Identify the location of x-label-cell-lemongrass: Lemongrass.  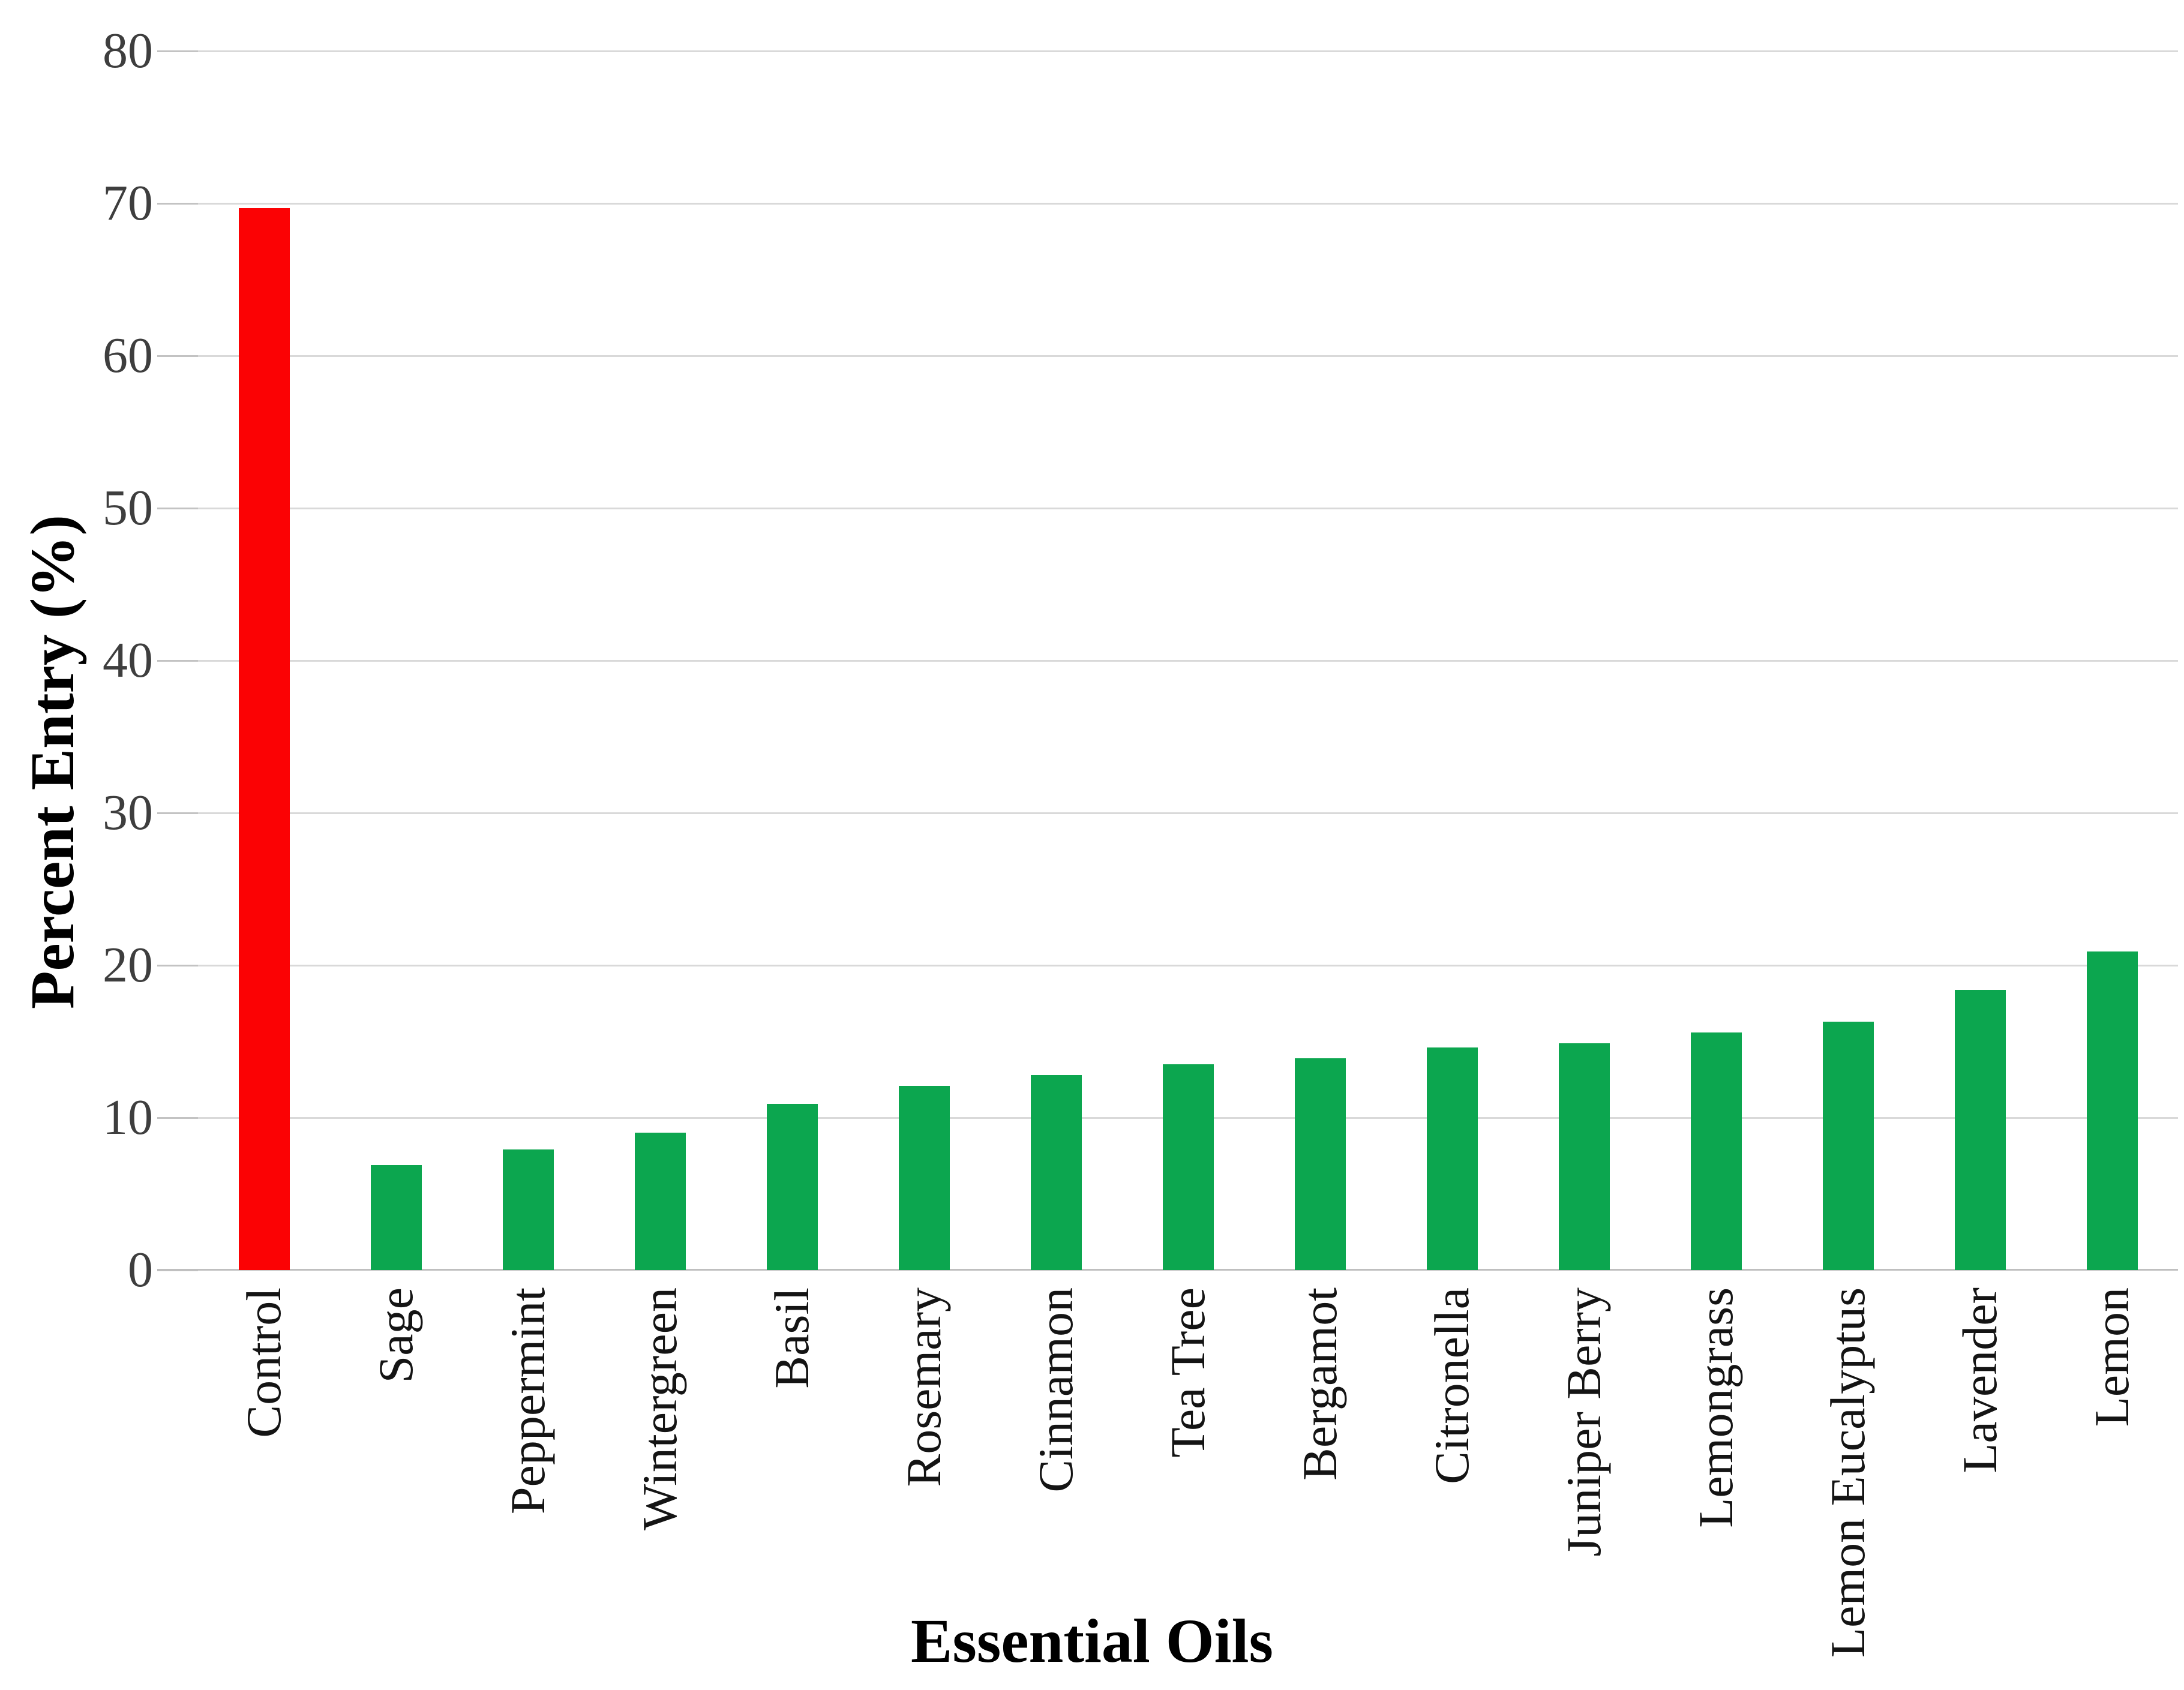
(1716, 1407).